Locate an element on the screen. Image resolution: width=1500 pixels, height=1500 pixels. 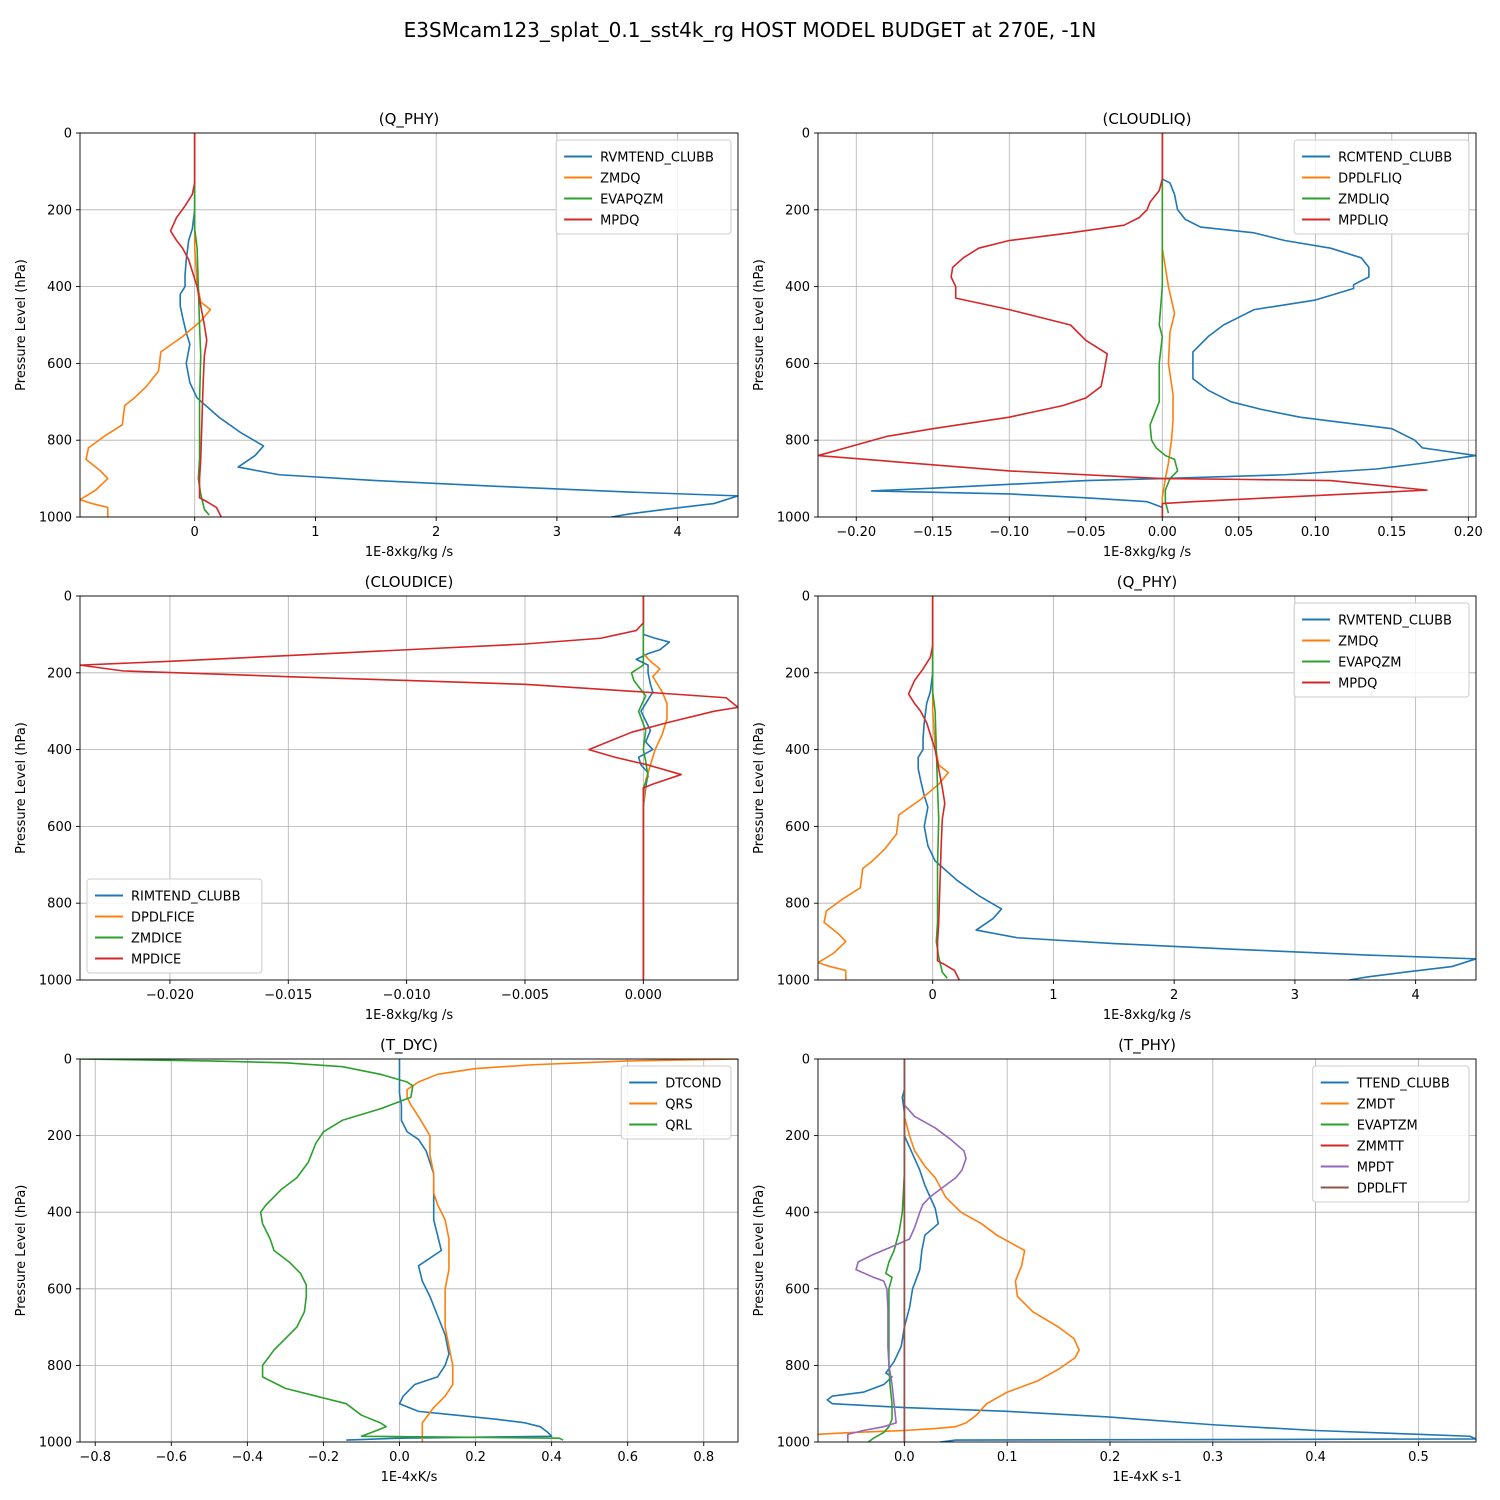
series-line-qrs is located at coordinates (572, 1250).